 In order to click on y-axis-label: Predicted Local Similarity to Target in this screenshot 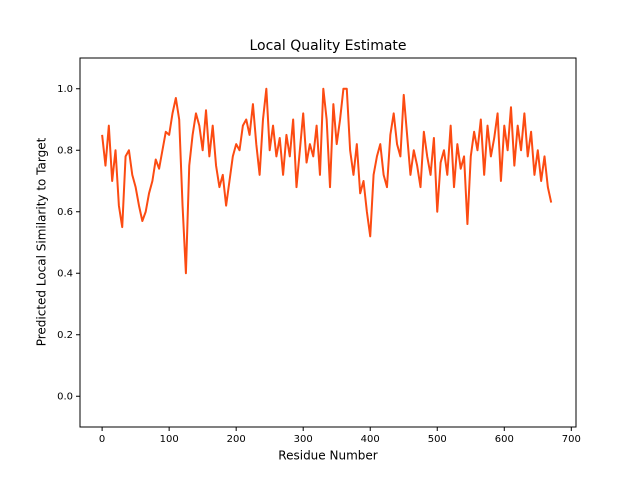, I will do `click(42, 241)`.